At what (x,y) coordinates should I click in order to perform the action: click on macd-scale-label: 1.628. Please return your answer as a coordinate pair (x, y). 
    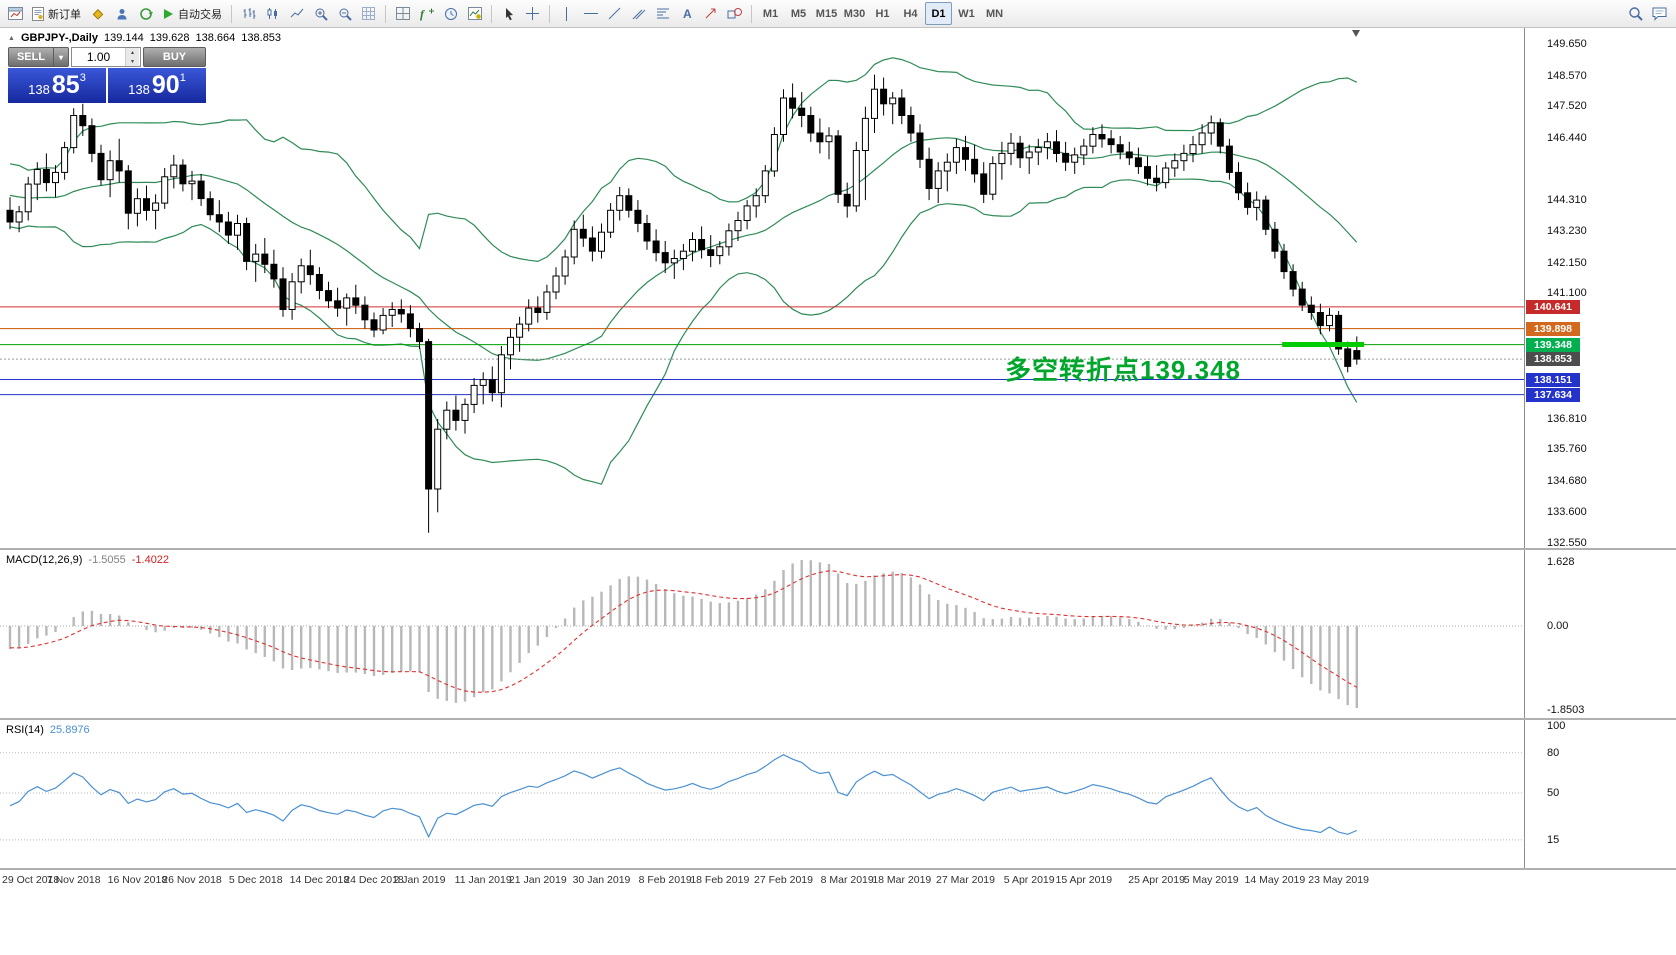
    Looking at the image, I should click on (1561, 562).